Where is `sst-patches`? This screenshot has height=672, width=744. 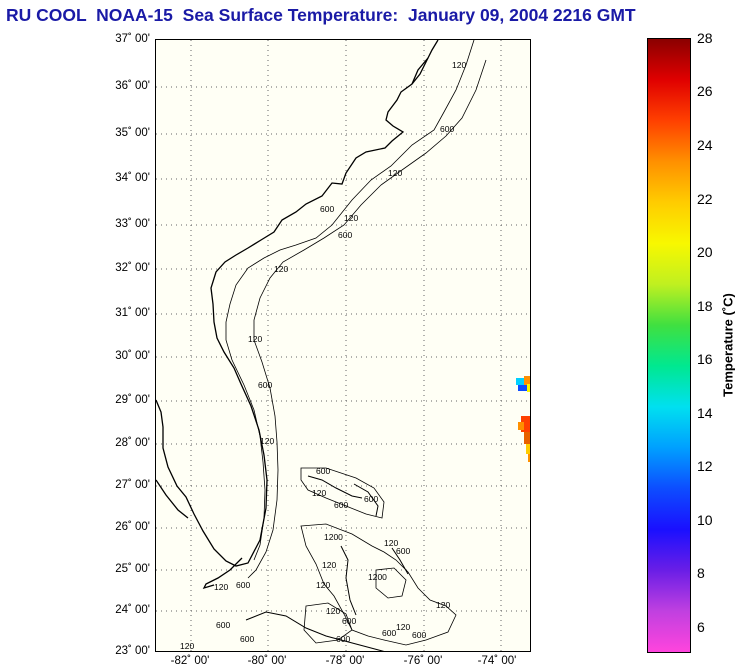
sst-patches is located at coordinates (523, 387).